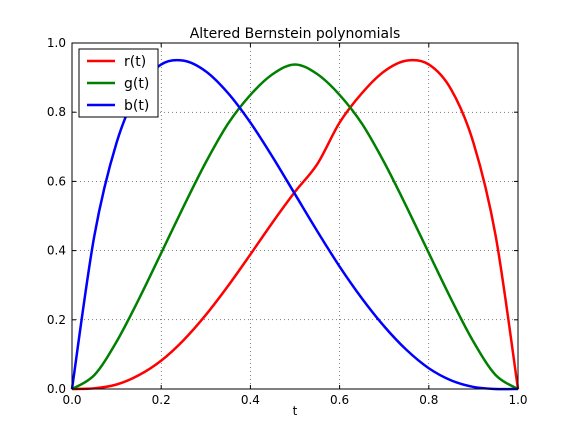  I want to click on chart-title: Altered Bernstein polynomials, so click(295, 34).